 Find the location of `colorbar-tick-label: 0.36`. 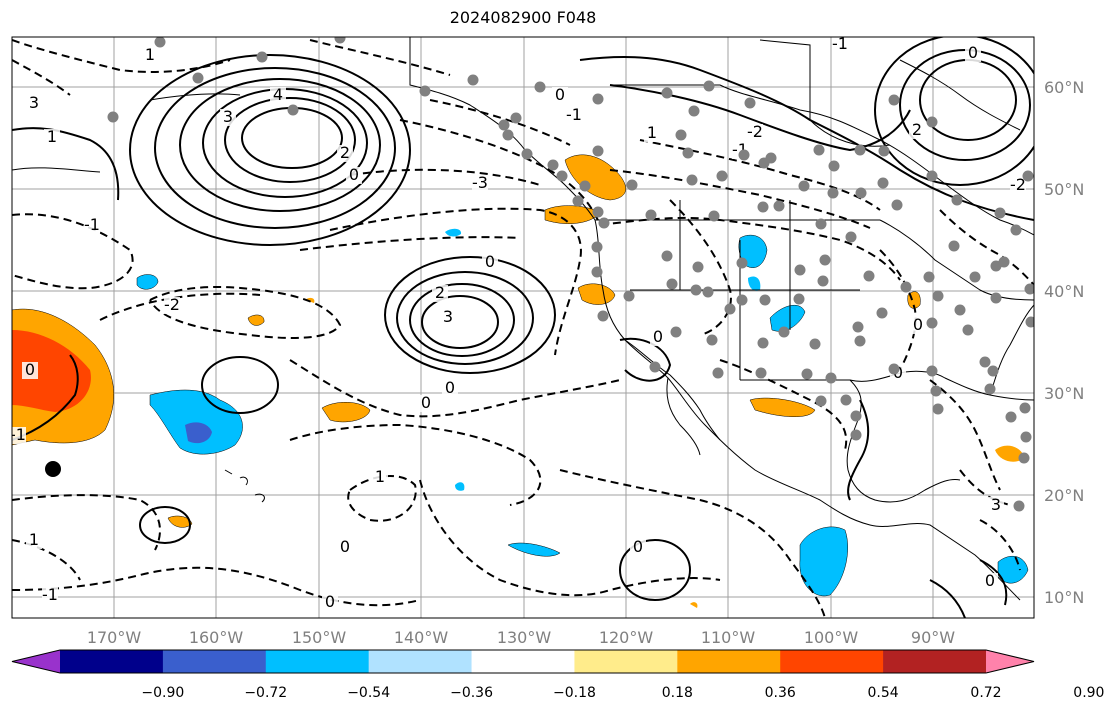

colorbar-tick-label: 0.36 is located at coordinates (780, 693).